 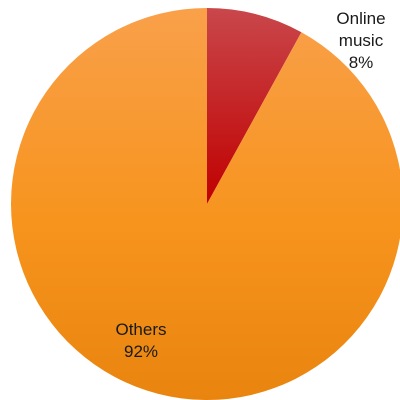 What do you see at coordinates (254, 106) in the screenshot?
I see `pie-slice` at bounding box center [254, 106].